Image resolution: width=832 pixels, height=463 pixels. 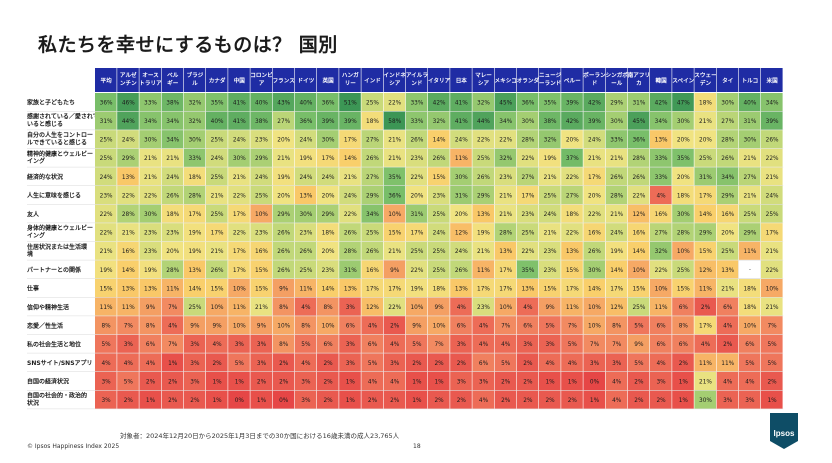 I want to click on heat-cell-label: 14%, so click(x=638, y=252).